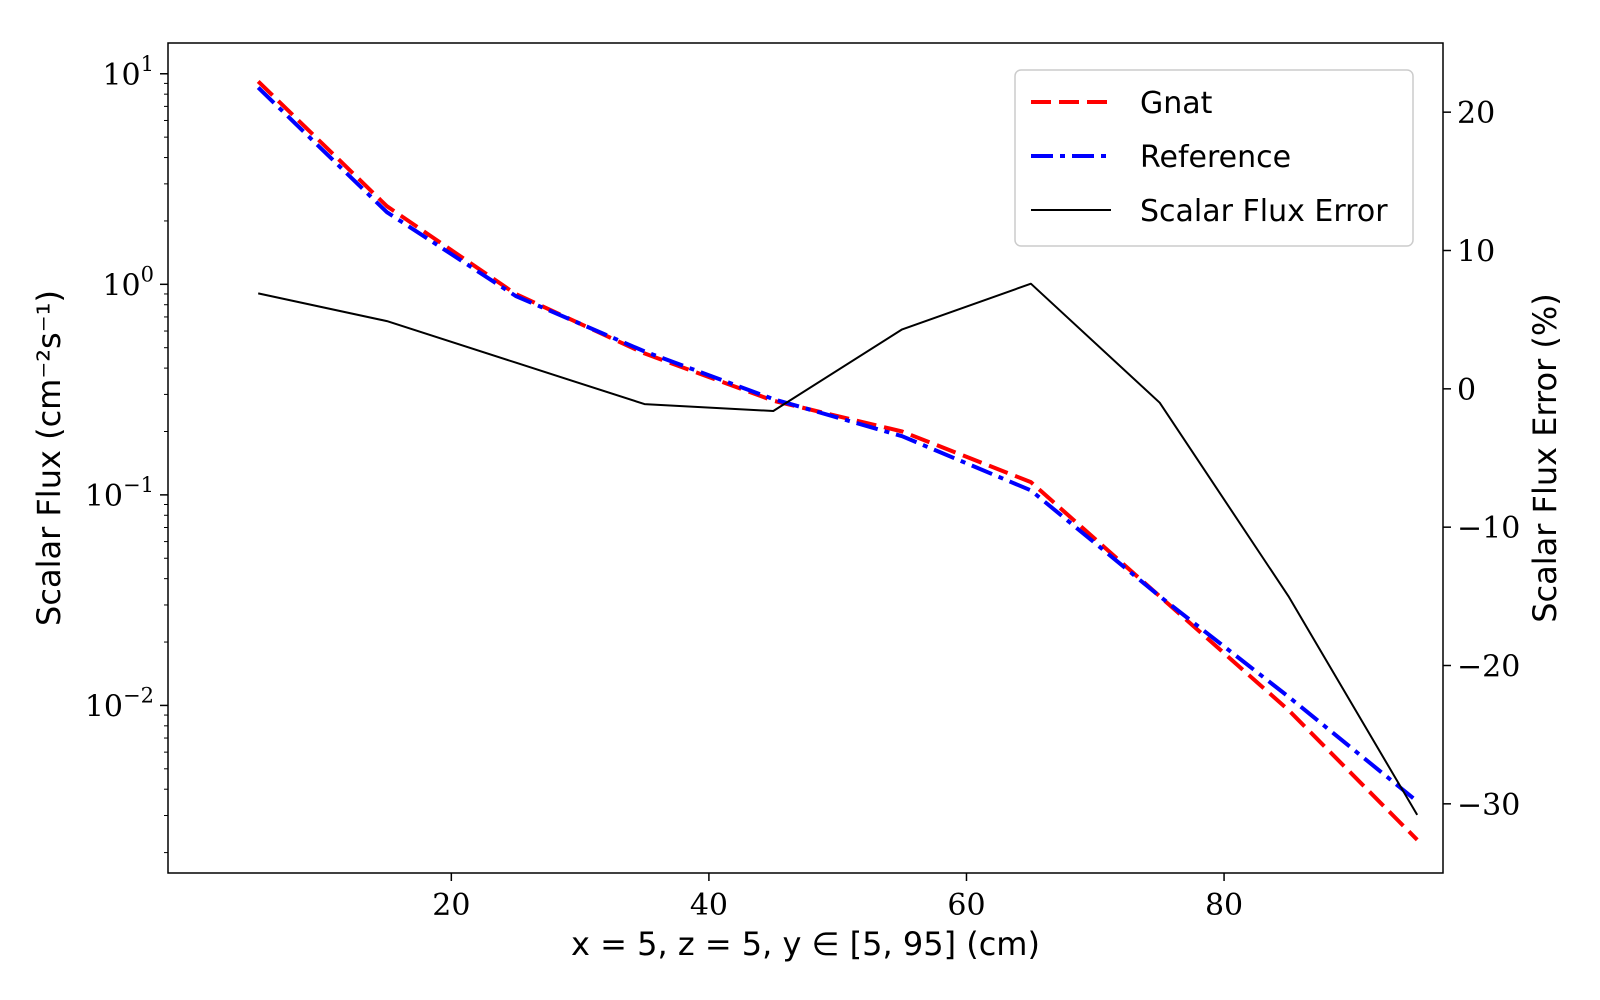  Describe the element at coordinates (119, 493) in the screenshot. I see `left-tick-label: 10⁻¹` at that location.